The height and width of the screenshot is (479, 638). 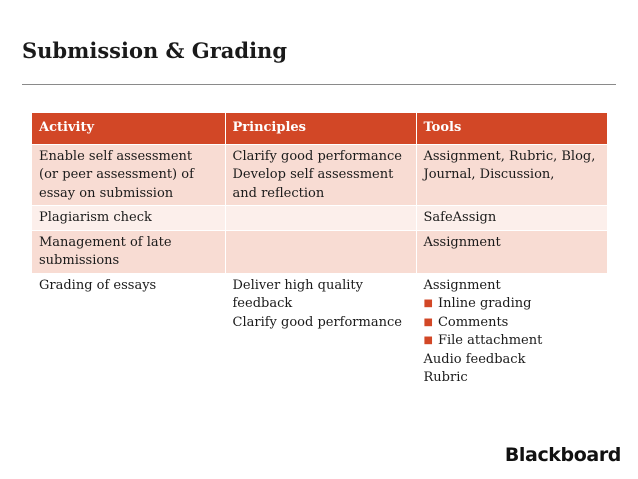 I want to click on cell-line: Assignment, Rubric, Blog,, so click(x=509, y=156).